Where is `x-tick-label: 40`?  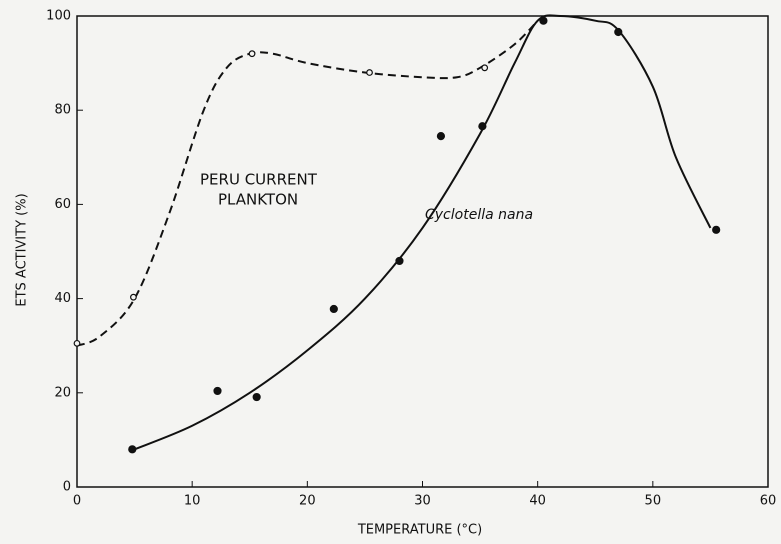 x-tick-label: 40 is located at coordinates (537, 501).